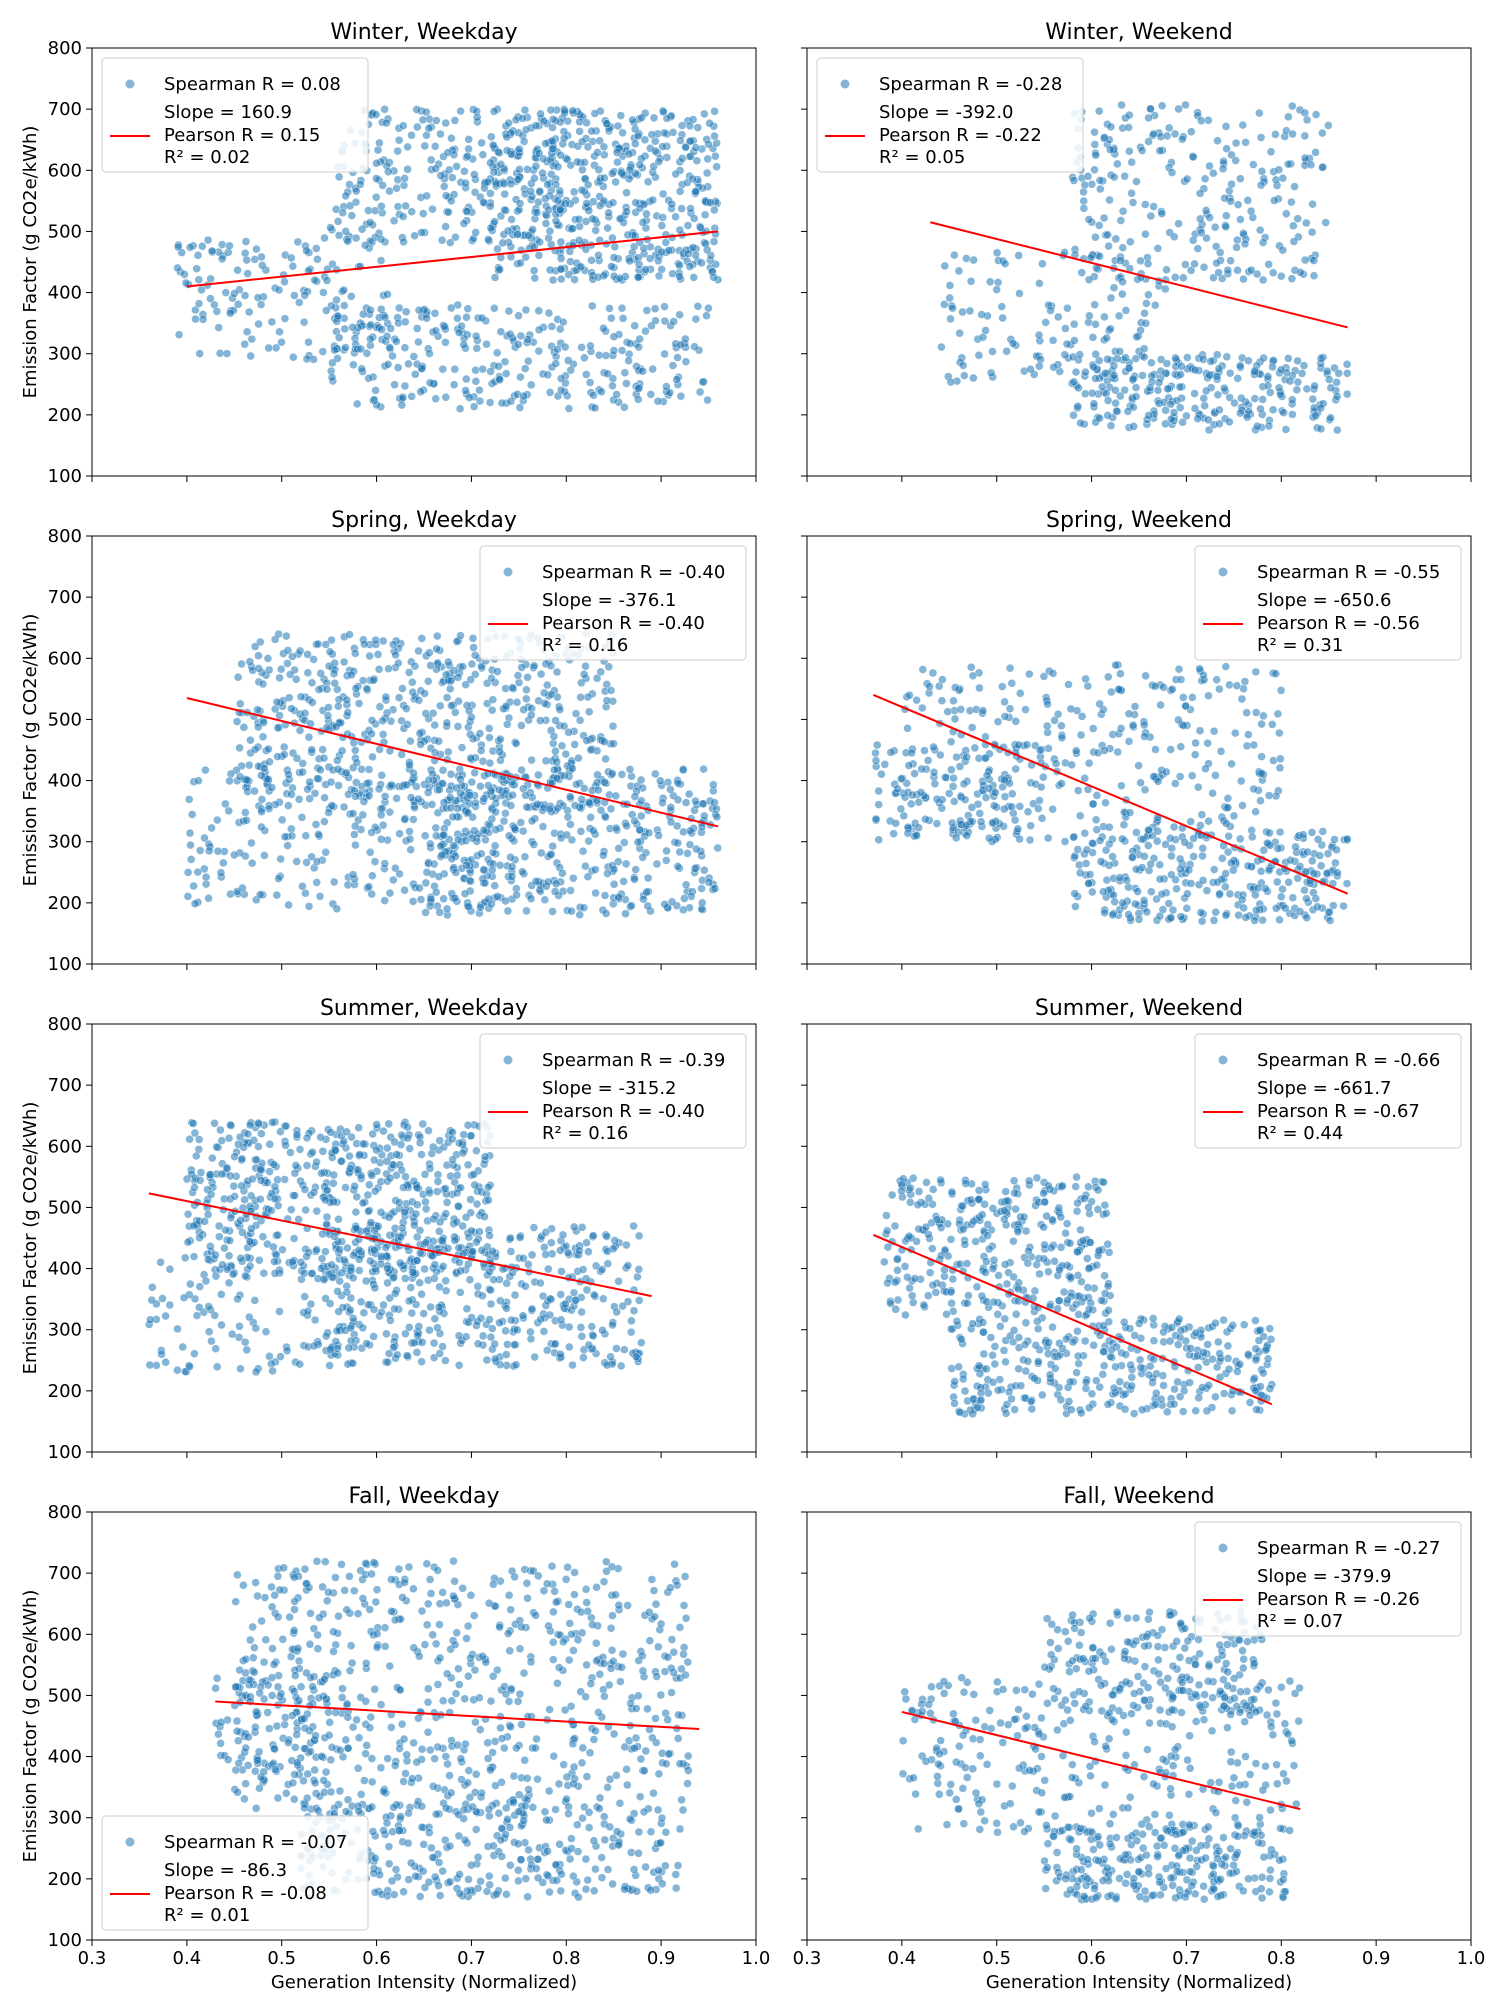 This screenshot has height=2000, width=1500. What do you see at coordinates (65, 719) in the screenshot?
I see `y-tick-label: 500` at bounding box center [65, 719].